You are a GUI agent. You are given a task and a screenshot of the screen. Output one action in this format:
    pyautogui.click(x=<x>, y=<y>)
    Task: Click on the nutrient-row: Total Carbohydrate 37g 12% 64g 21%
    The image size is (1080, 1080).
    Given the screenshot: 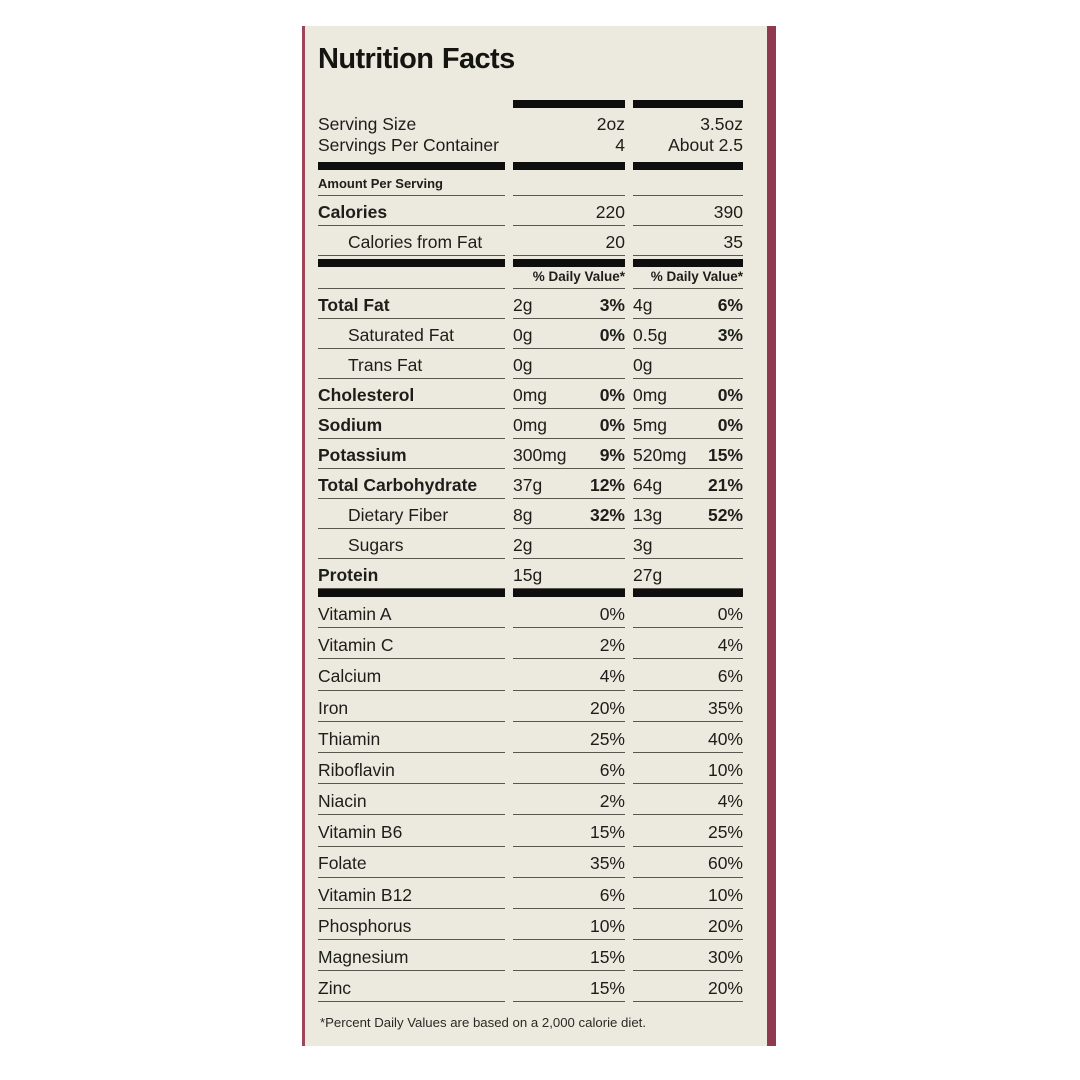 What is the action you would take?
    pyautogui.click(x=531, y=484)
    